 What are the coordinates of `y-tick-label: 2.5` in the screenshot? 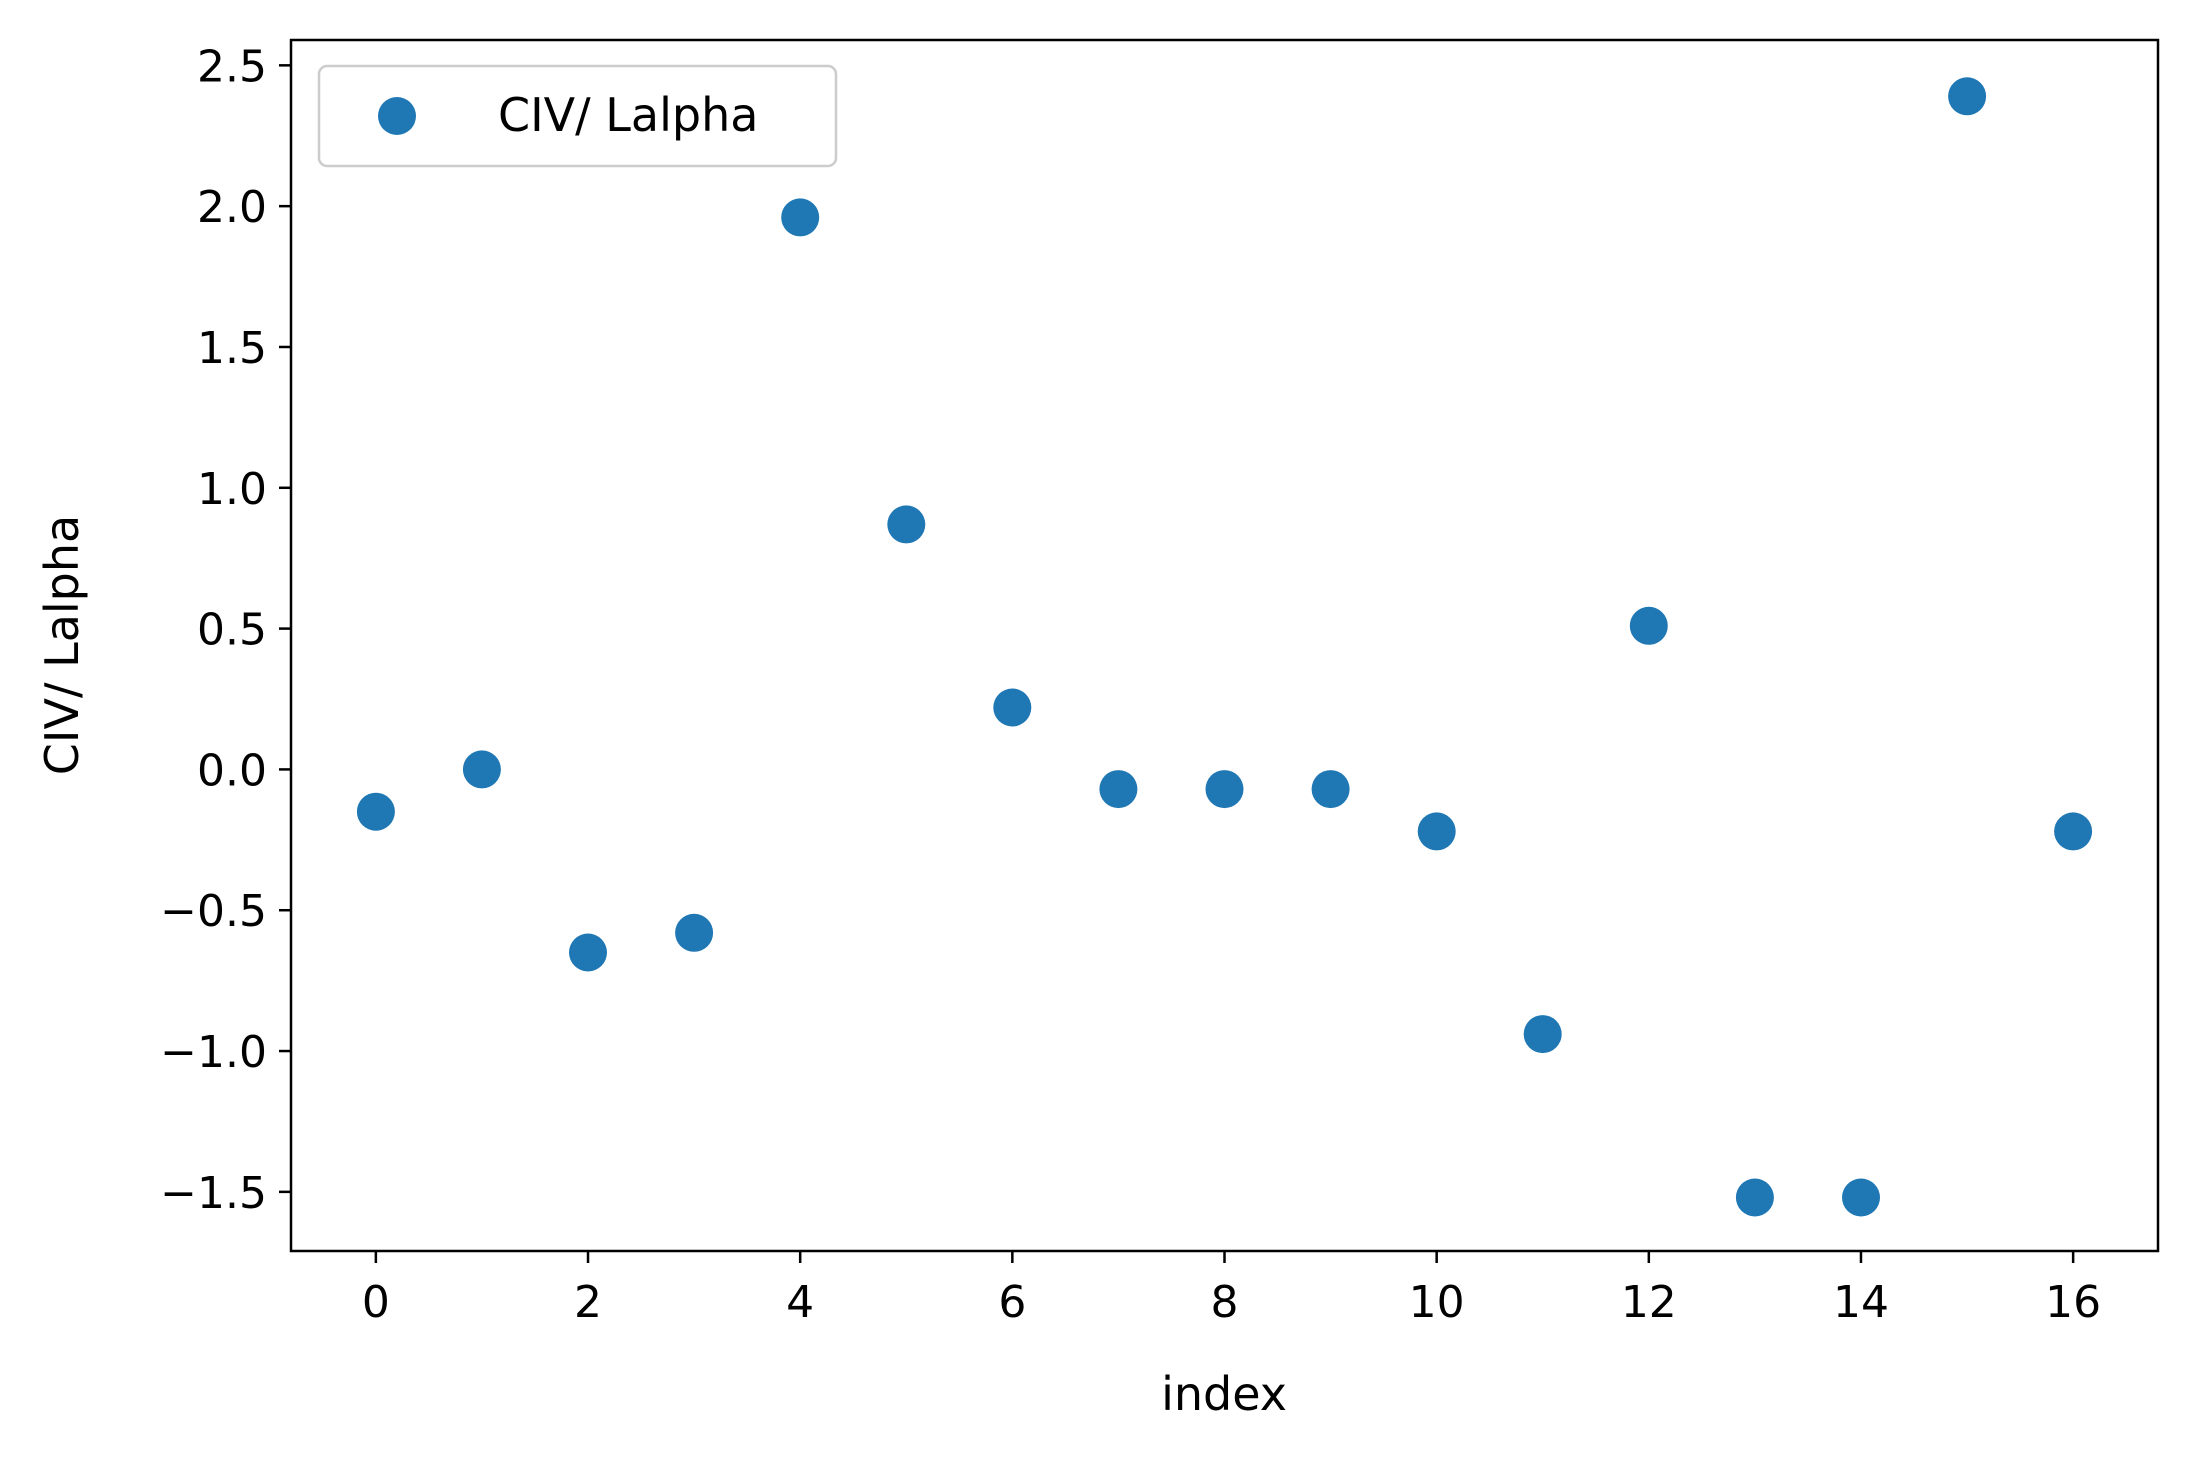 It's located at (232, 66).